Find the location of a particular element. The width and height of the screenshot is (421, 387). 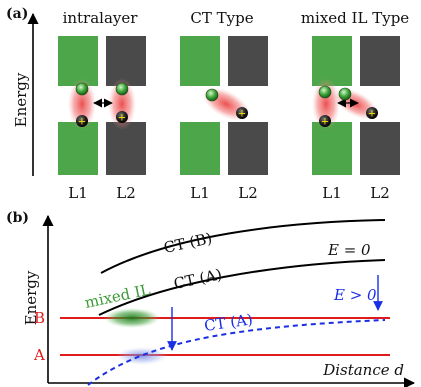

egt0-label: E > 0 is located at coordinates (355, 295).